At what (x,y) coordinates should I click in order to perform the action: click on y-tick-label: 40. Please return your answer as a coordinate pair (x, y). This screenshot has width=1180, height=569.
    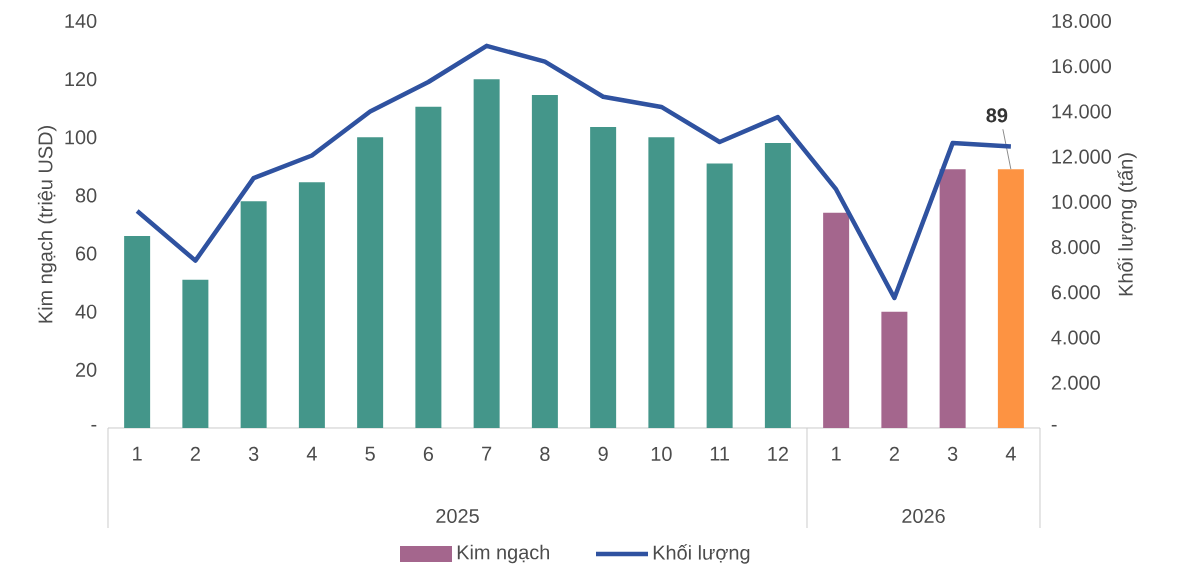
    Looking at the image, I should click on (86, 311).